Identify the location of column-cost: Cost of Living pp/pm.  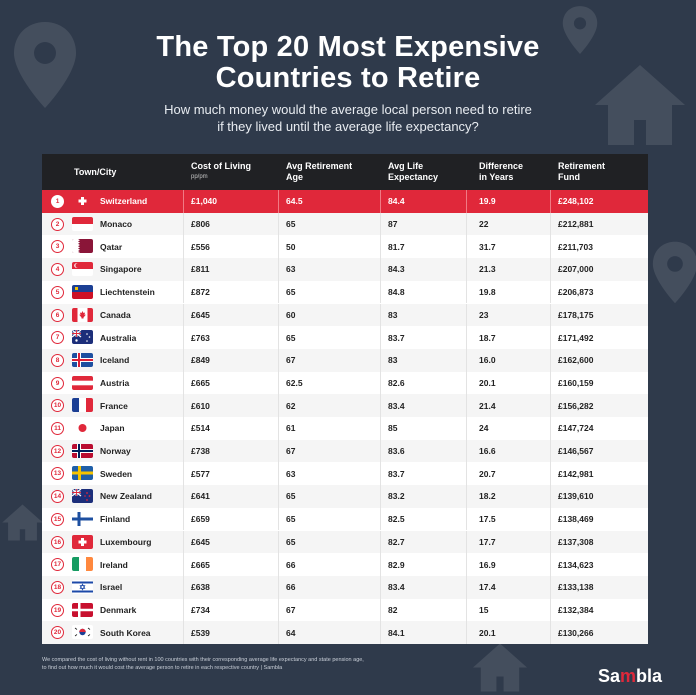
(221, 170).